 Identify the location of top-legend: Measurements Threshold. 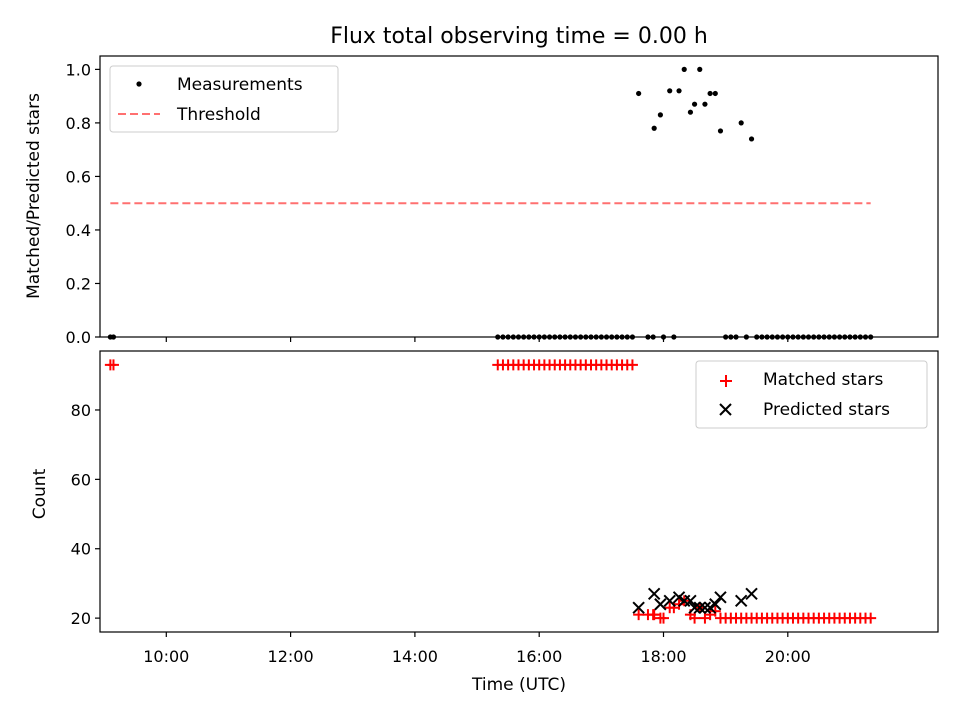
(224, 99).